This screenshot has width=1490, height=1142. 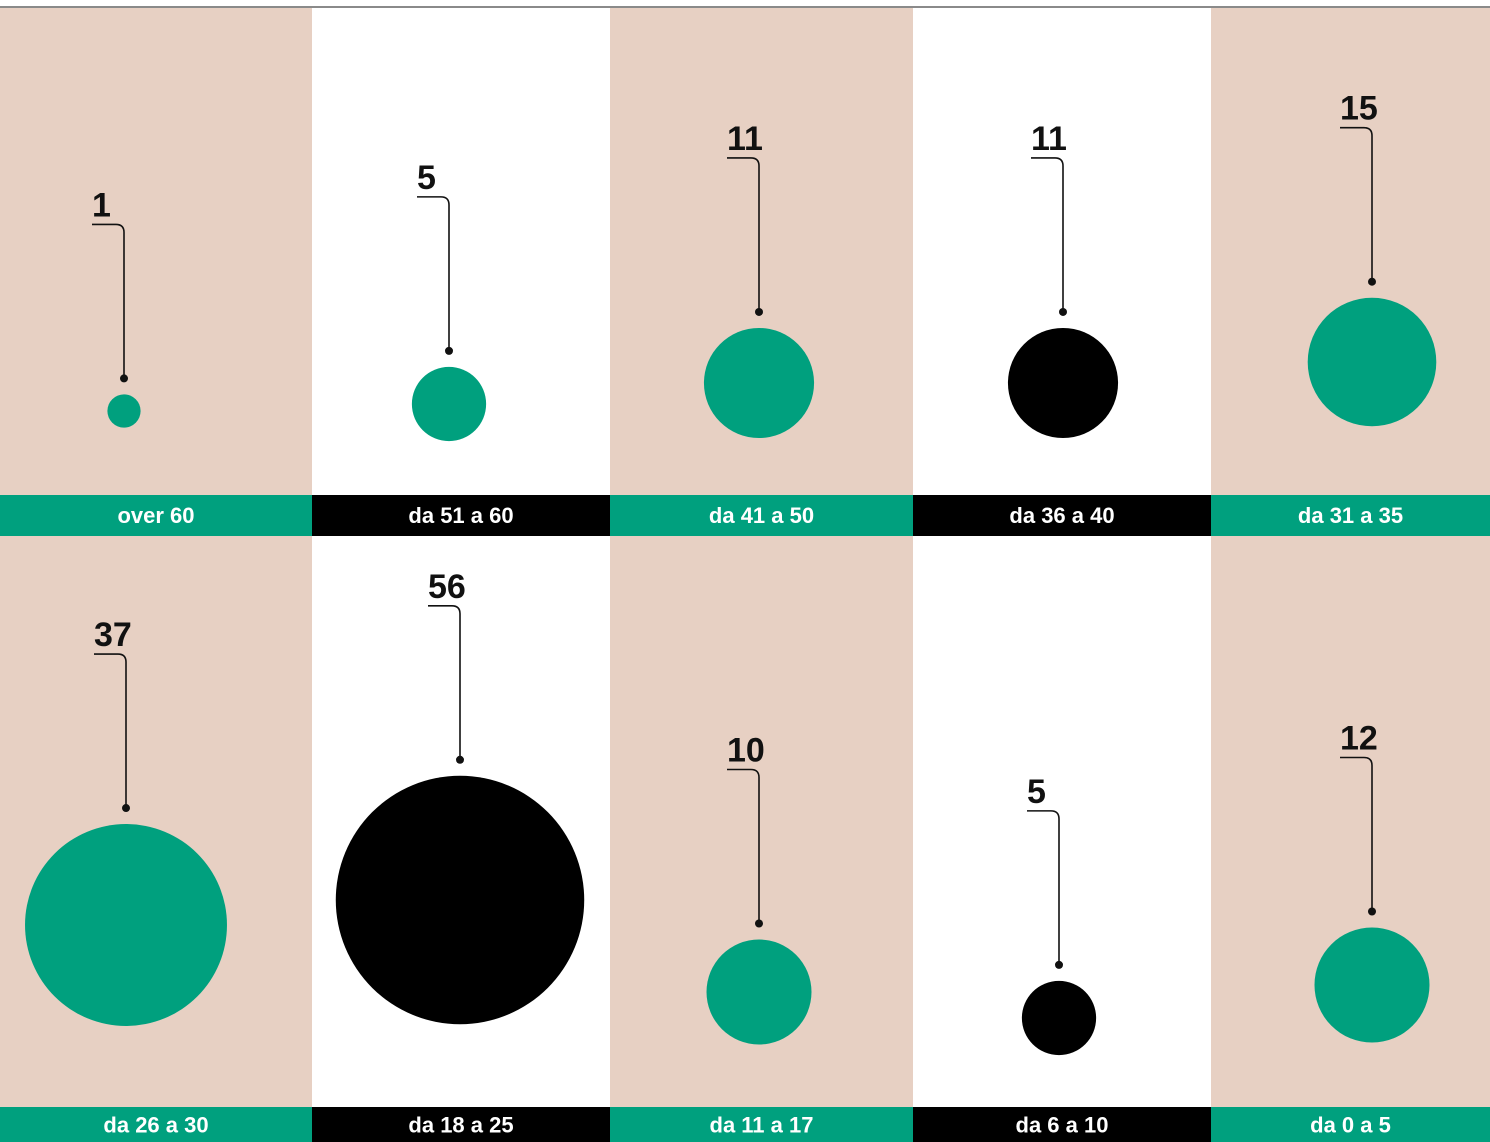 I want to click on value-label: 56, so click(x=447, y=587).